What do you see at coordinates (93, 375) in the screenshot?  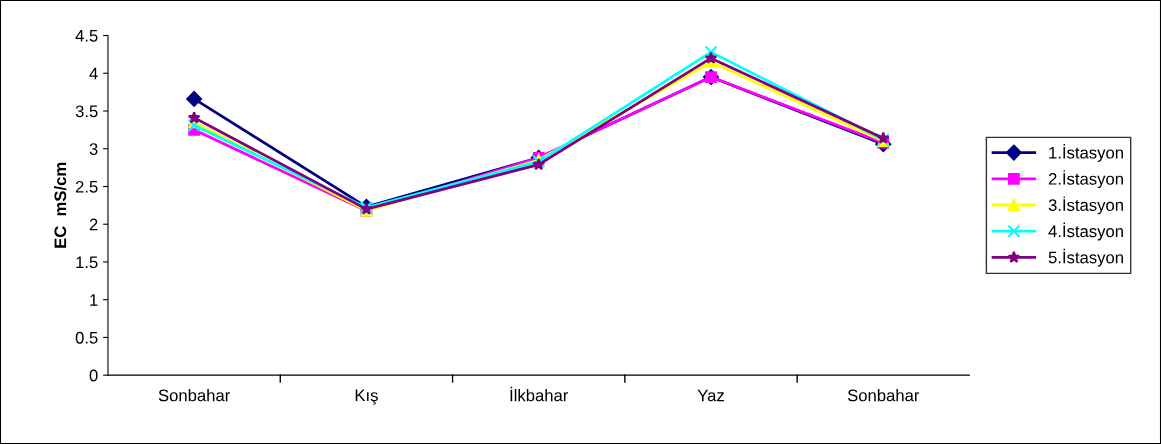 I see `y-tick-label: 0` at bounding box center [93, 375].